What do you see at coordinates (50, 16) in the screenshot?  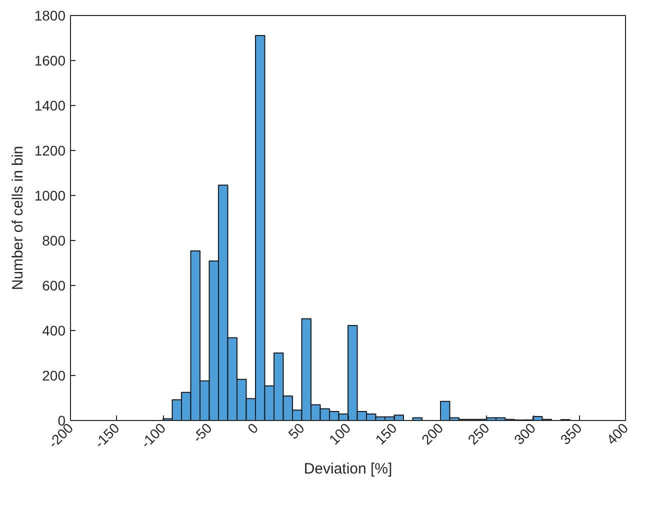 I see `y-tick-label: 1800` at bounding box center [50, 16].